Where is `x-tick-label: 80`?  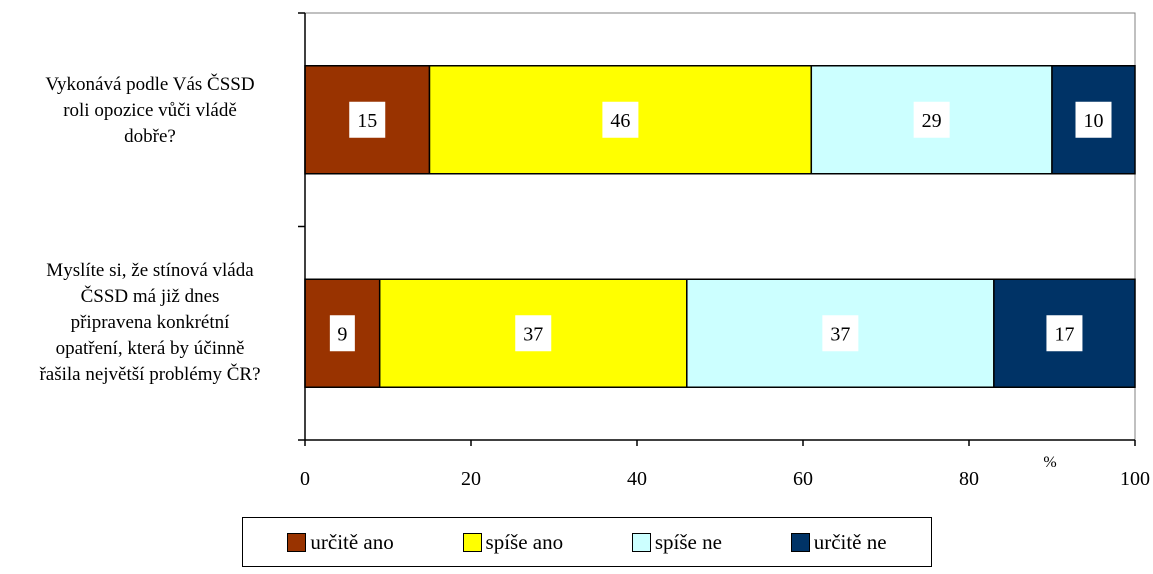 x-tick-label: 80 is located at coordinates (969, 479).